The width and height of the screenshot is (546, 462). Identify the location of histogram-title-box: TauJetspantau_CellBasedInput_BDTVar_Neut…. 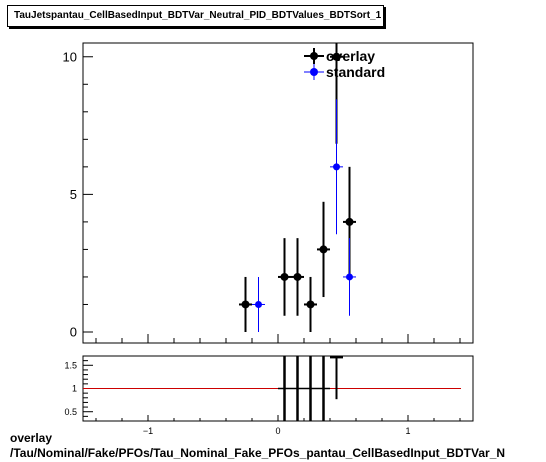
(195, 16).